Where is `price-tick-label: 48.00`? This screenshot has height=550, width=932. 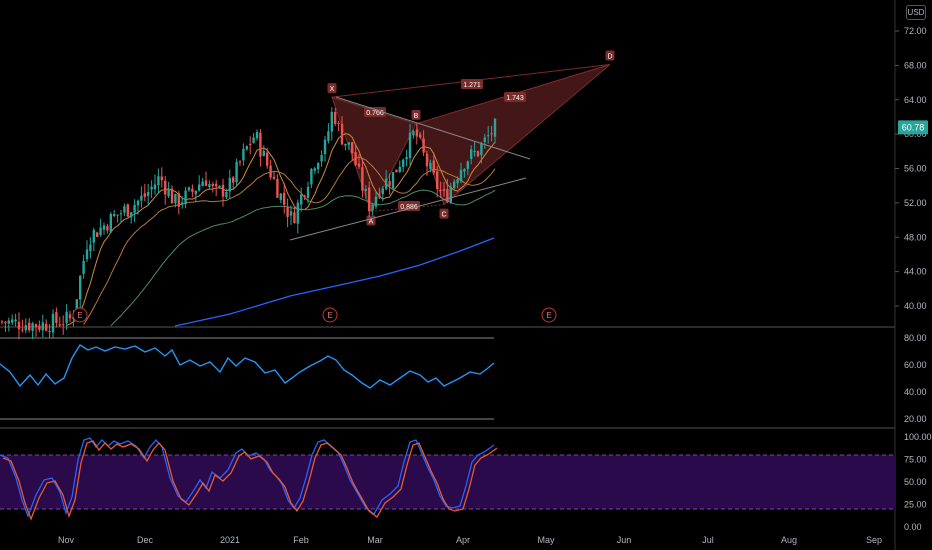 price-tick-label: 48.00 is located at coordinates (915, 237).